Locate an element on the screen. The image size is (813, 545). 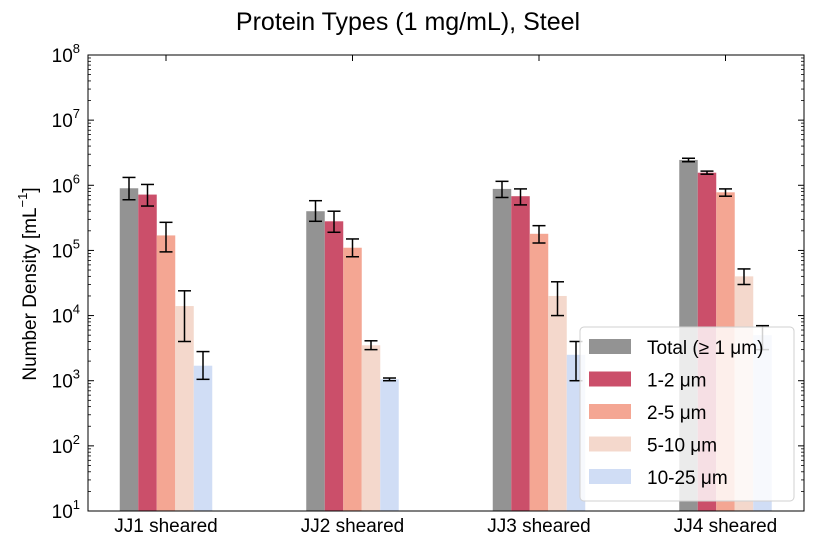
y-tick-label: 10² is located at coordinates (66, 445).